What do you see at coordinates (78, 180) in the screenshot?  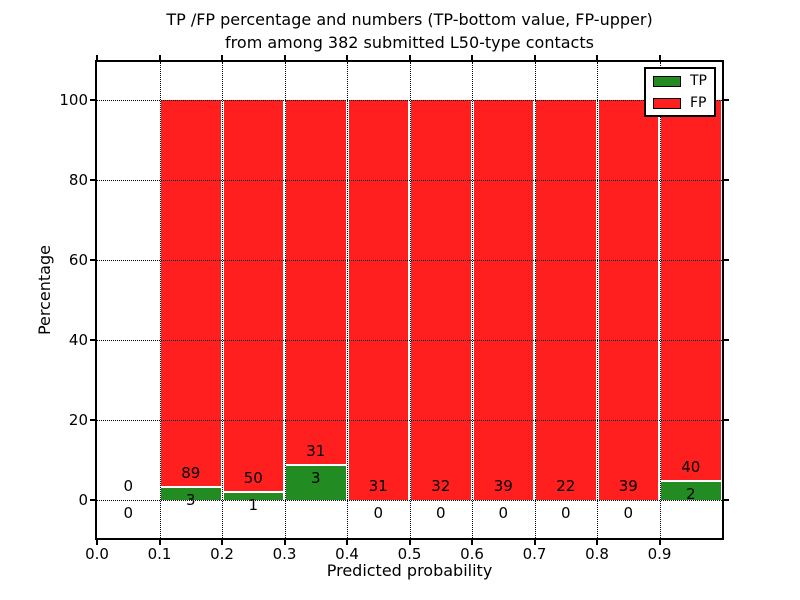 I see `y-tick-label: 80` at bounding box center [78, 180].